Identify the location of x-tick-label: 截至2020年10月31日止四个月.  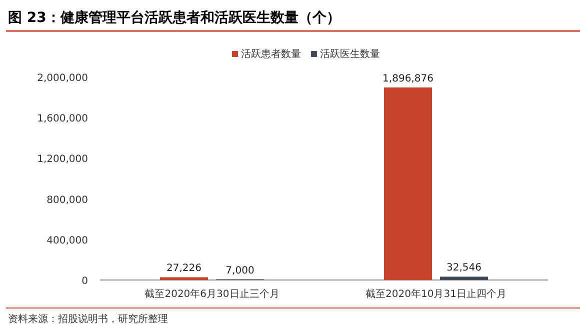
(436, 294).